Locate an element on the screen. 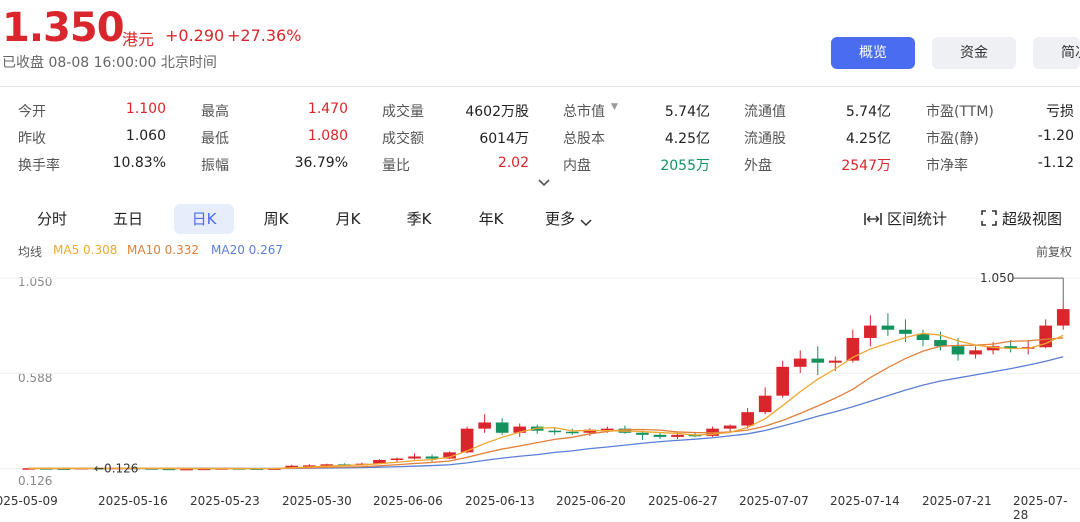 The width and height of the screenshot is (1080, 522). stat-label: 流通股 is located at coordinates (765, 139).